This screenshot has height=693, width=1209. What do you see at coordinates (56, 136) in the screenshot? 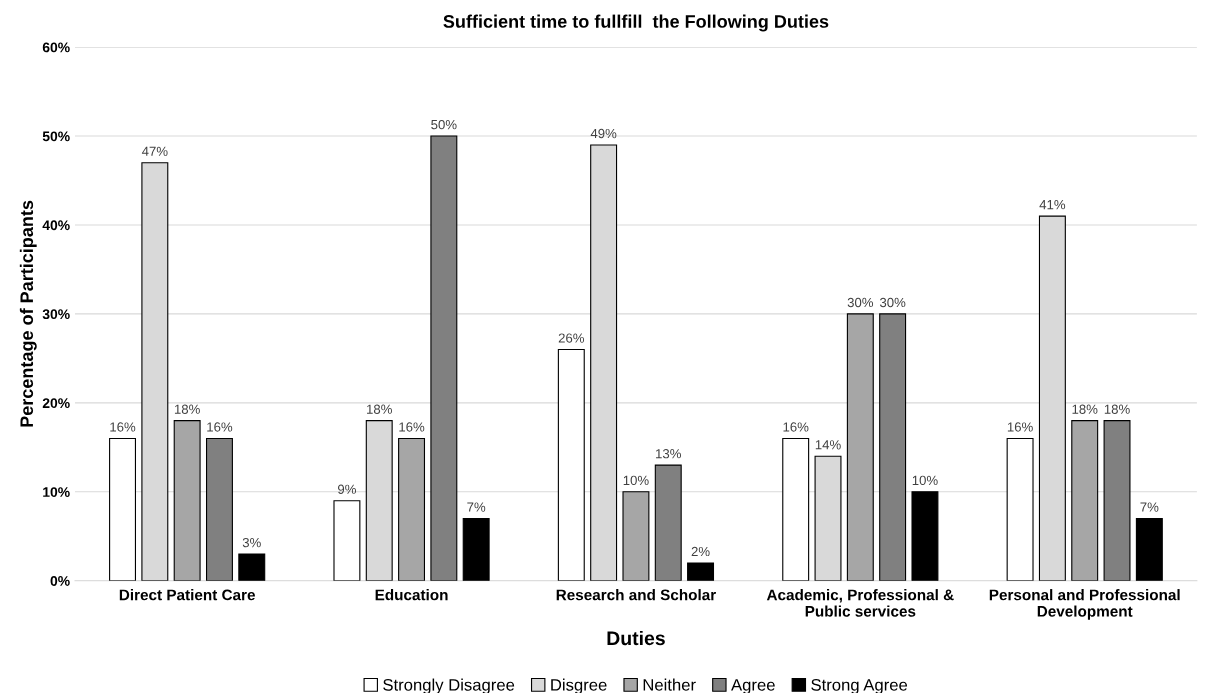
I see `y-tick-label: 50%` at bounding box center [56, 136].